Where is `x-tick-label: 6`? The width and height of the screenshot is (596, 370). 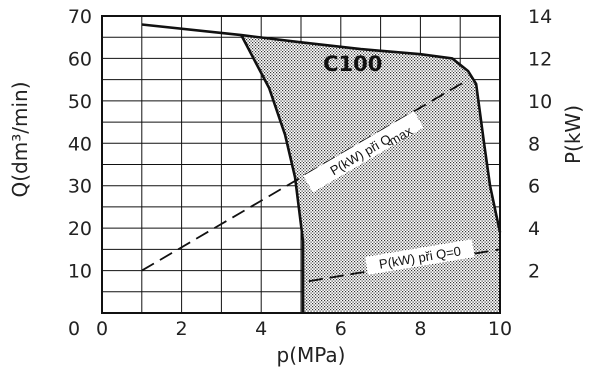 x-tick-label: 6 is located at coordinates (341, 329).